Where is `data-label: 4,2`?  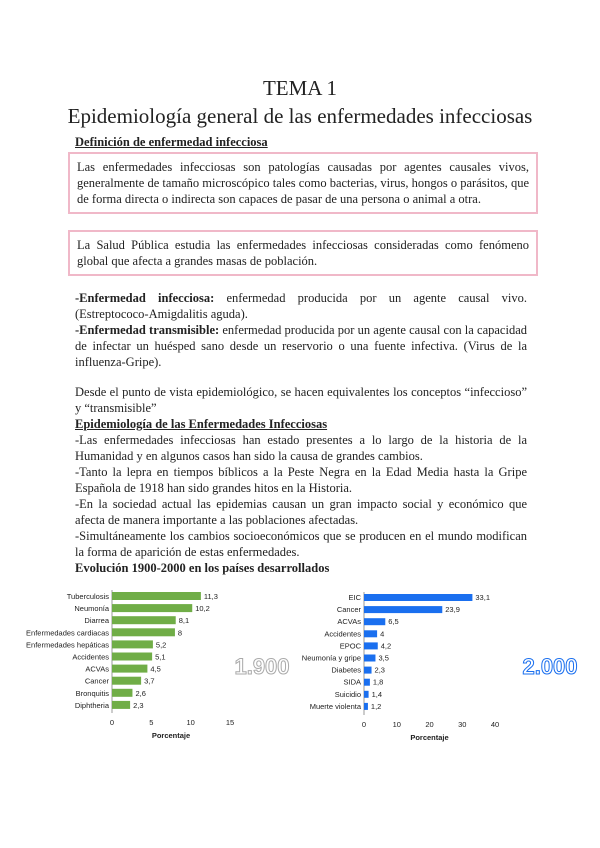
data-label: 4,2 is located at coordinates (386, 645).